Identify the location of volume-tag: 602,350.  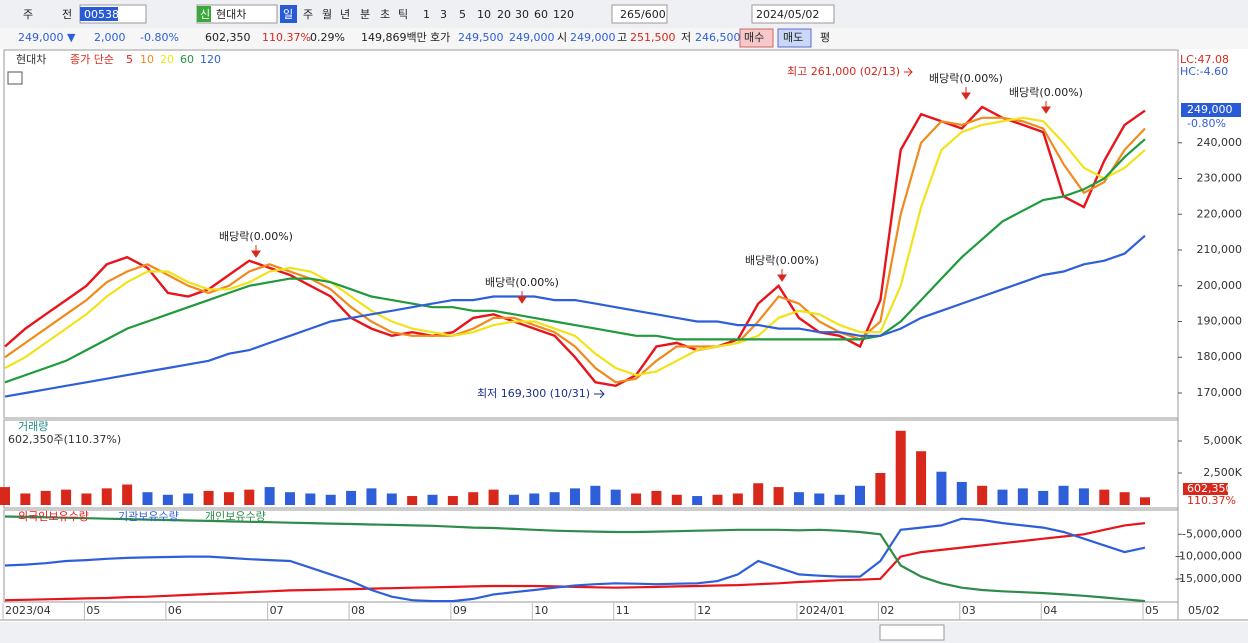
(1210, 488).